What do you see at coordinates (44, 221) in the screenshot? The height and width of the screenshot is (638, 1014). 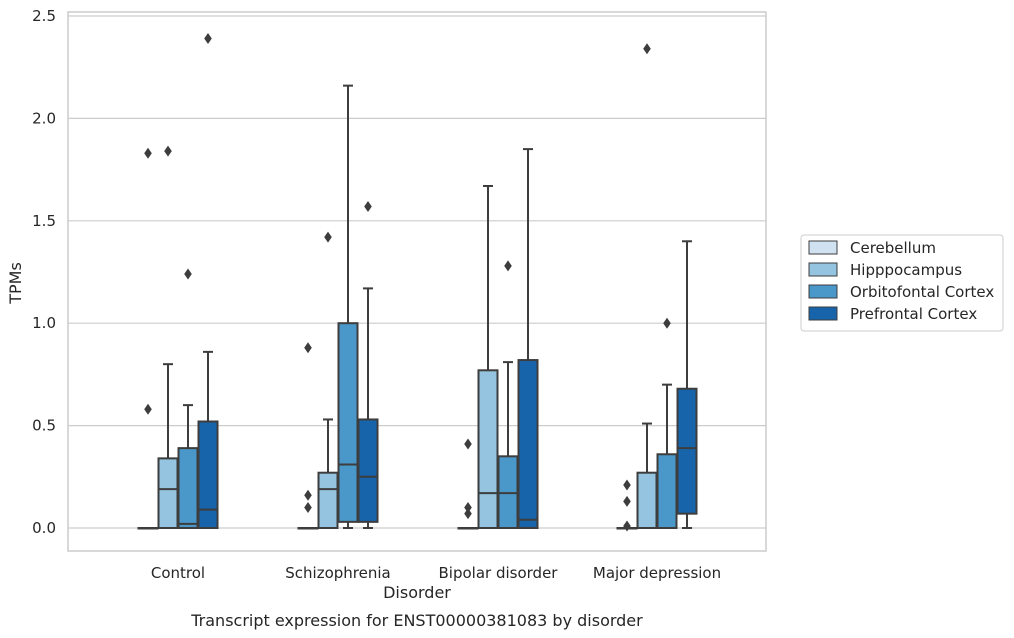 I see `y-tick-label: 1.5` at bounding box center [44, 221].